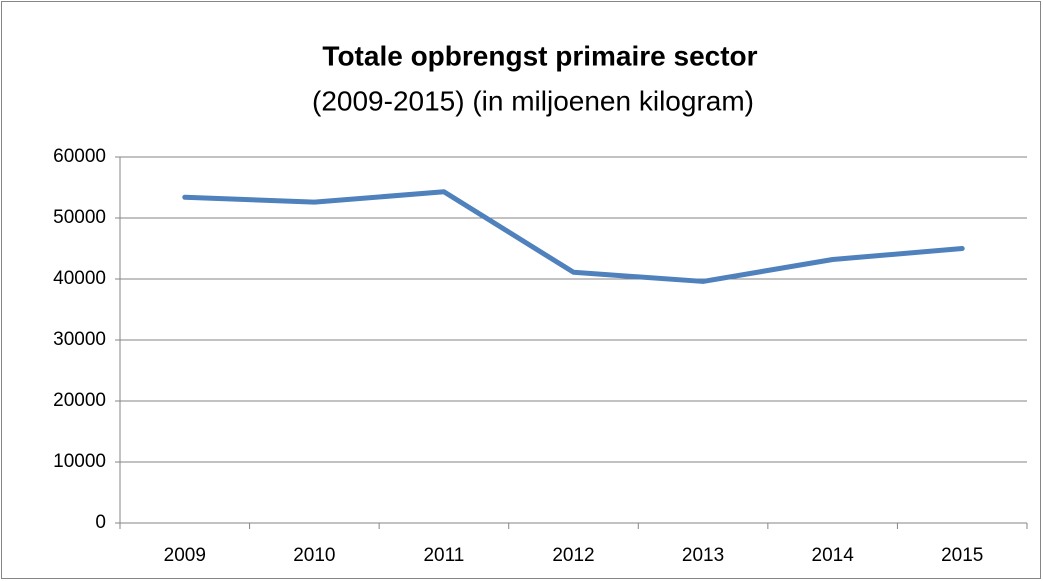  What do you see at coordinates (79, 400) in the screenshot?
I see `y-tick-label: 20000` at bounding box center [79, 400].